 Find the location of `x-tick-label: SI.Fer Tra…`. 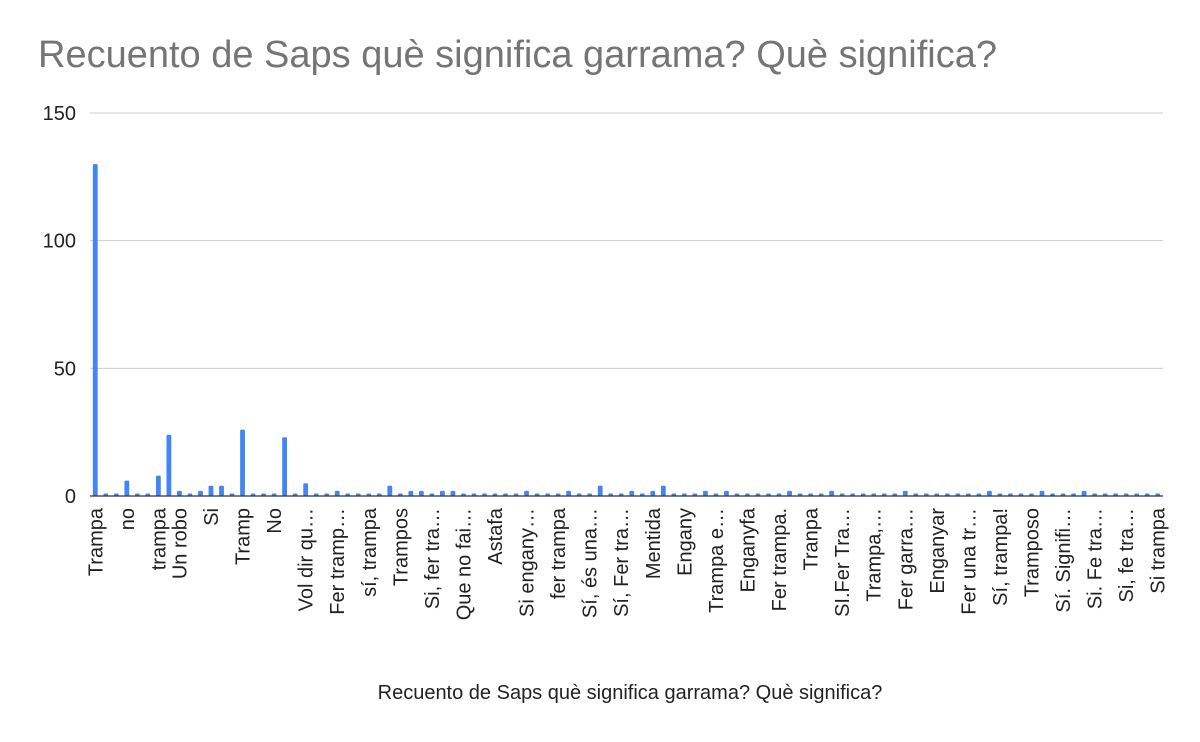

x-tick-label: SI.Fer Tra… is located at coordinates (843, 562).